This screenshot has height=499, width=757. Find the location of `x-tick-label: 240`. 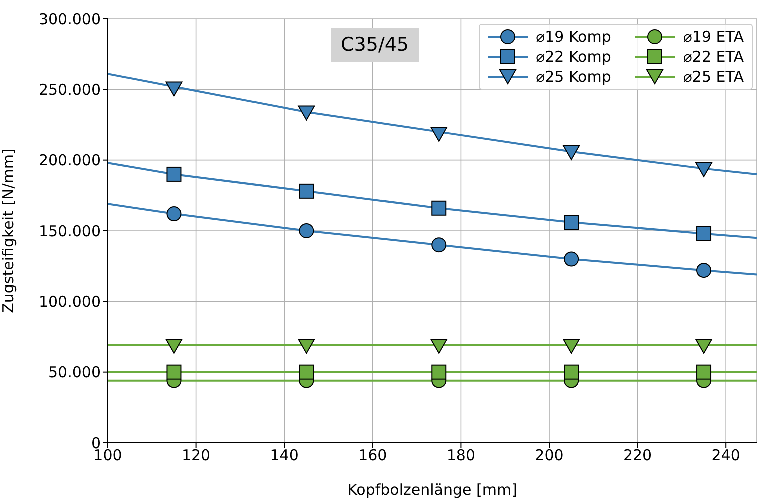

x-tick-label: 240 is located at coordinates (726, 455).